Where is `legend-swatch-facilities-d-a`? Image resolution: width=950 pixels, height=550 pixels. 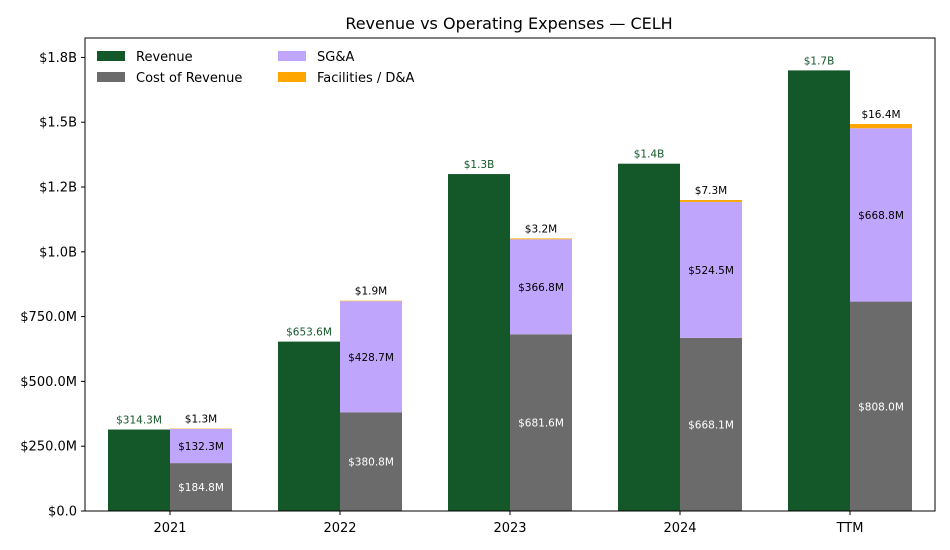
legend-swatch-facilities-d-a is located at coordinates (292, 77).